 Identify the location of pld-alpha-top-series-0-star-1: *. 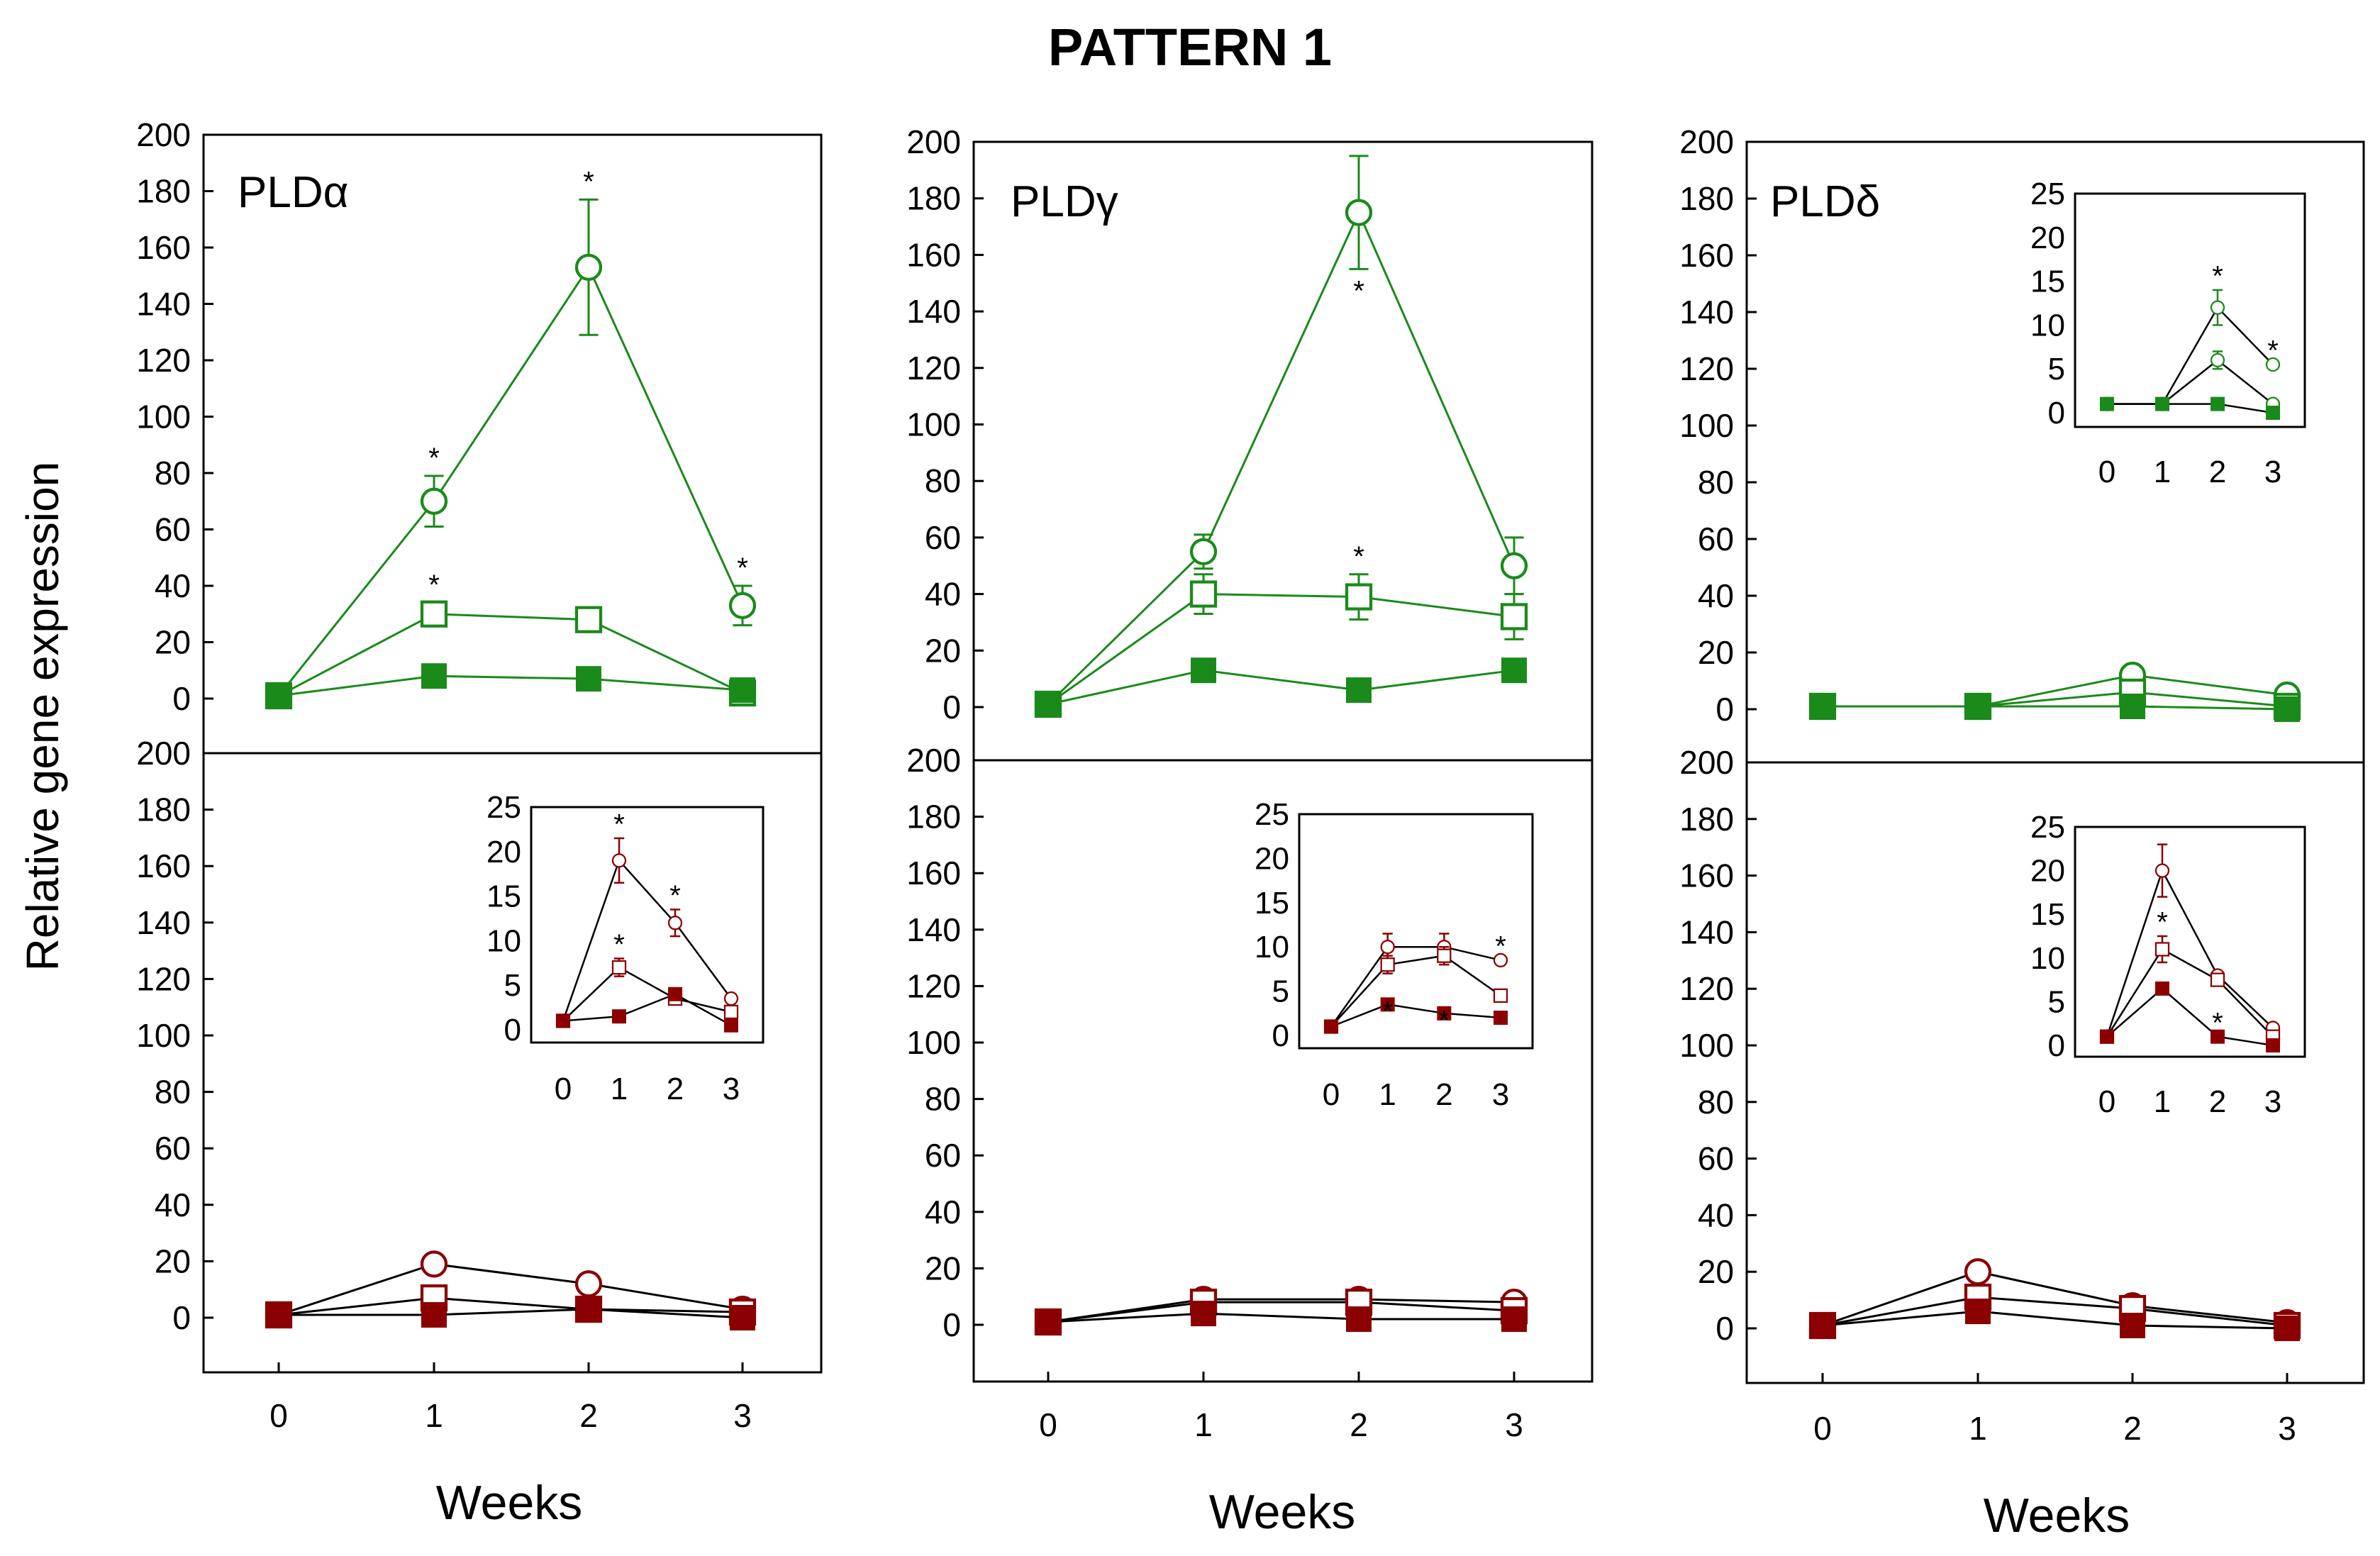
(434, 458).